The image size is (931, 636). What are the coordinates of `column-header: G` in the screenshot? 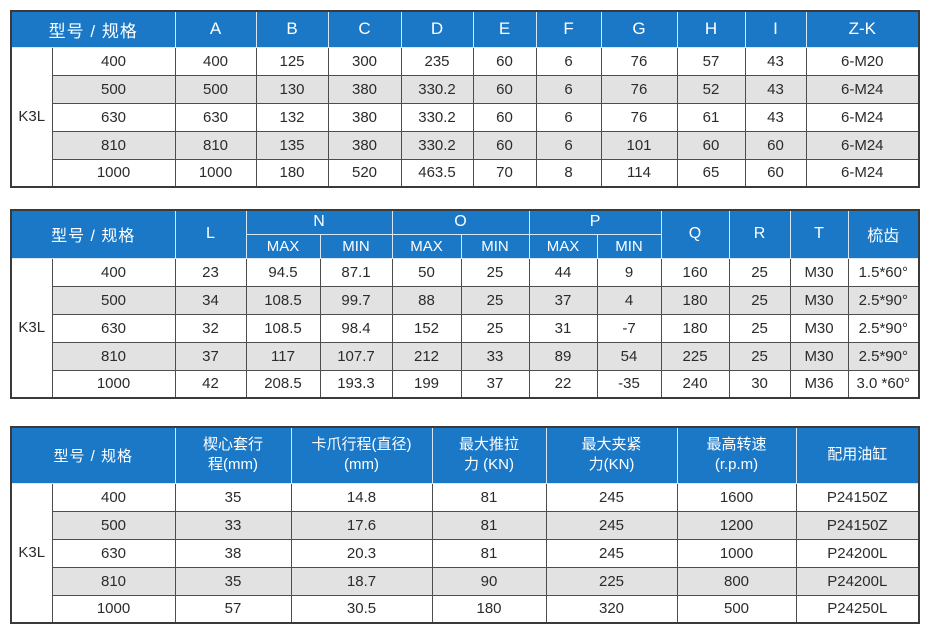 It's located at (639, 29).